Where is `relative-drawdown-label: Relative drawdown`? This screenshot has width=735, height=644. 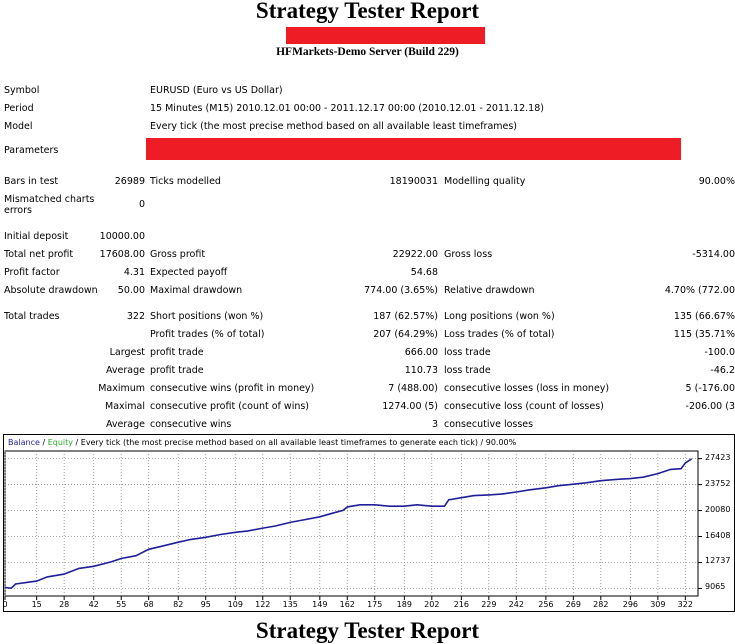 relative-drawdown-label: Relative drawdown is located at coordinates (489, 290).